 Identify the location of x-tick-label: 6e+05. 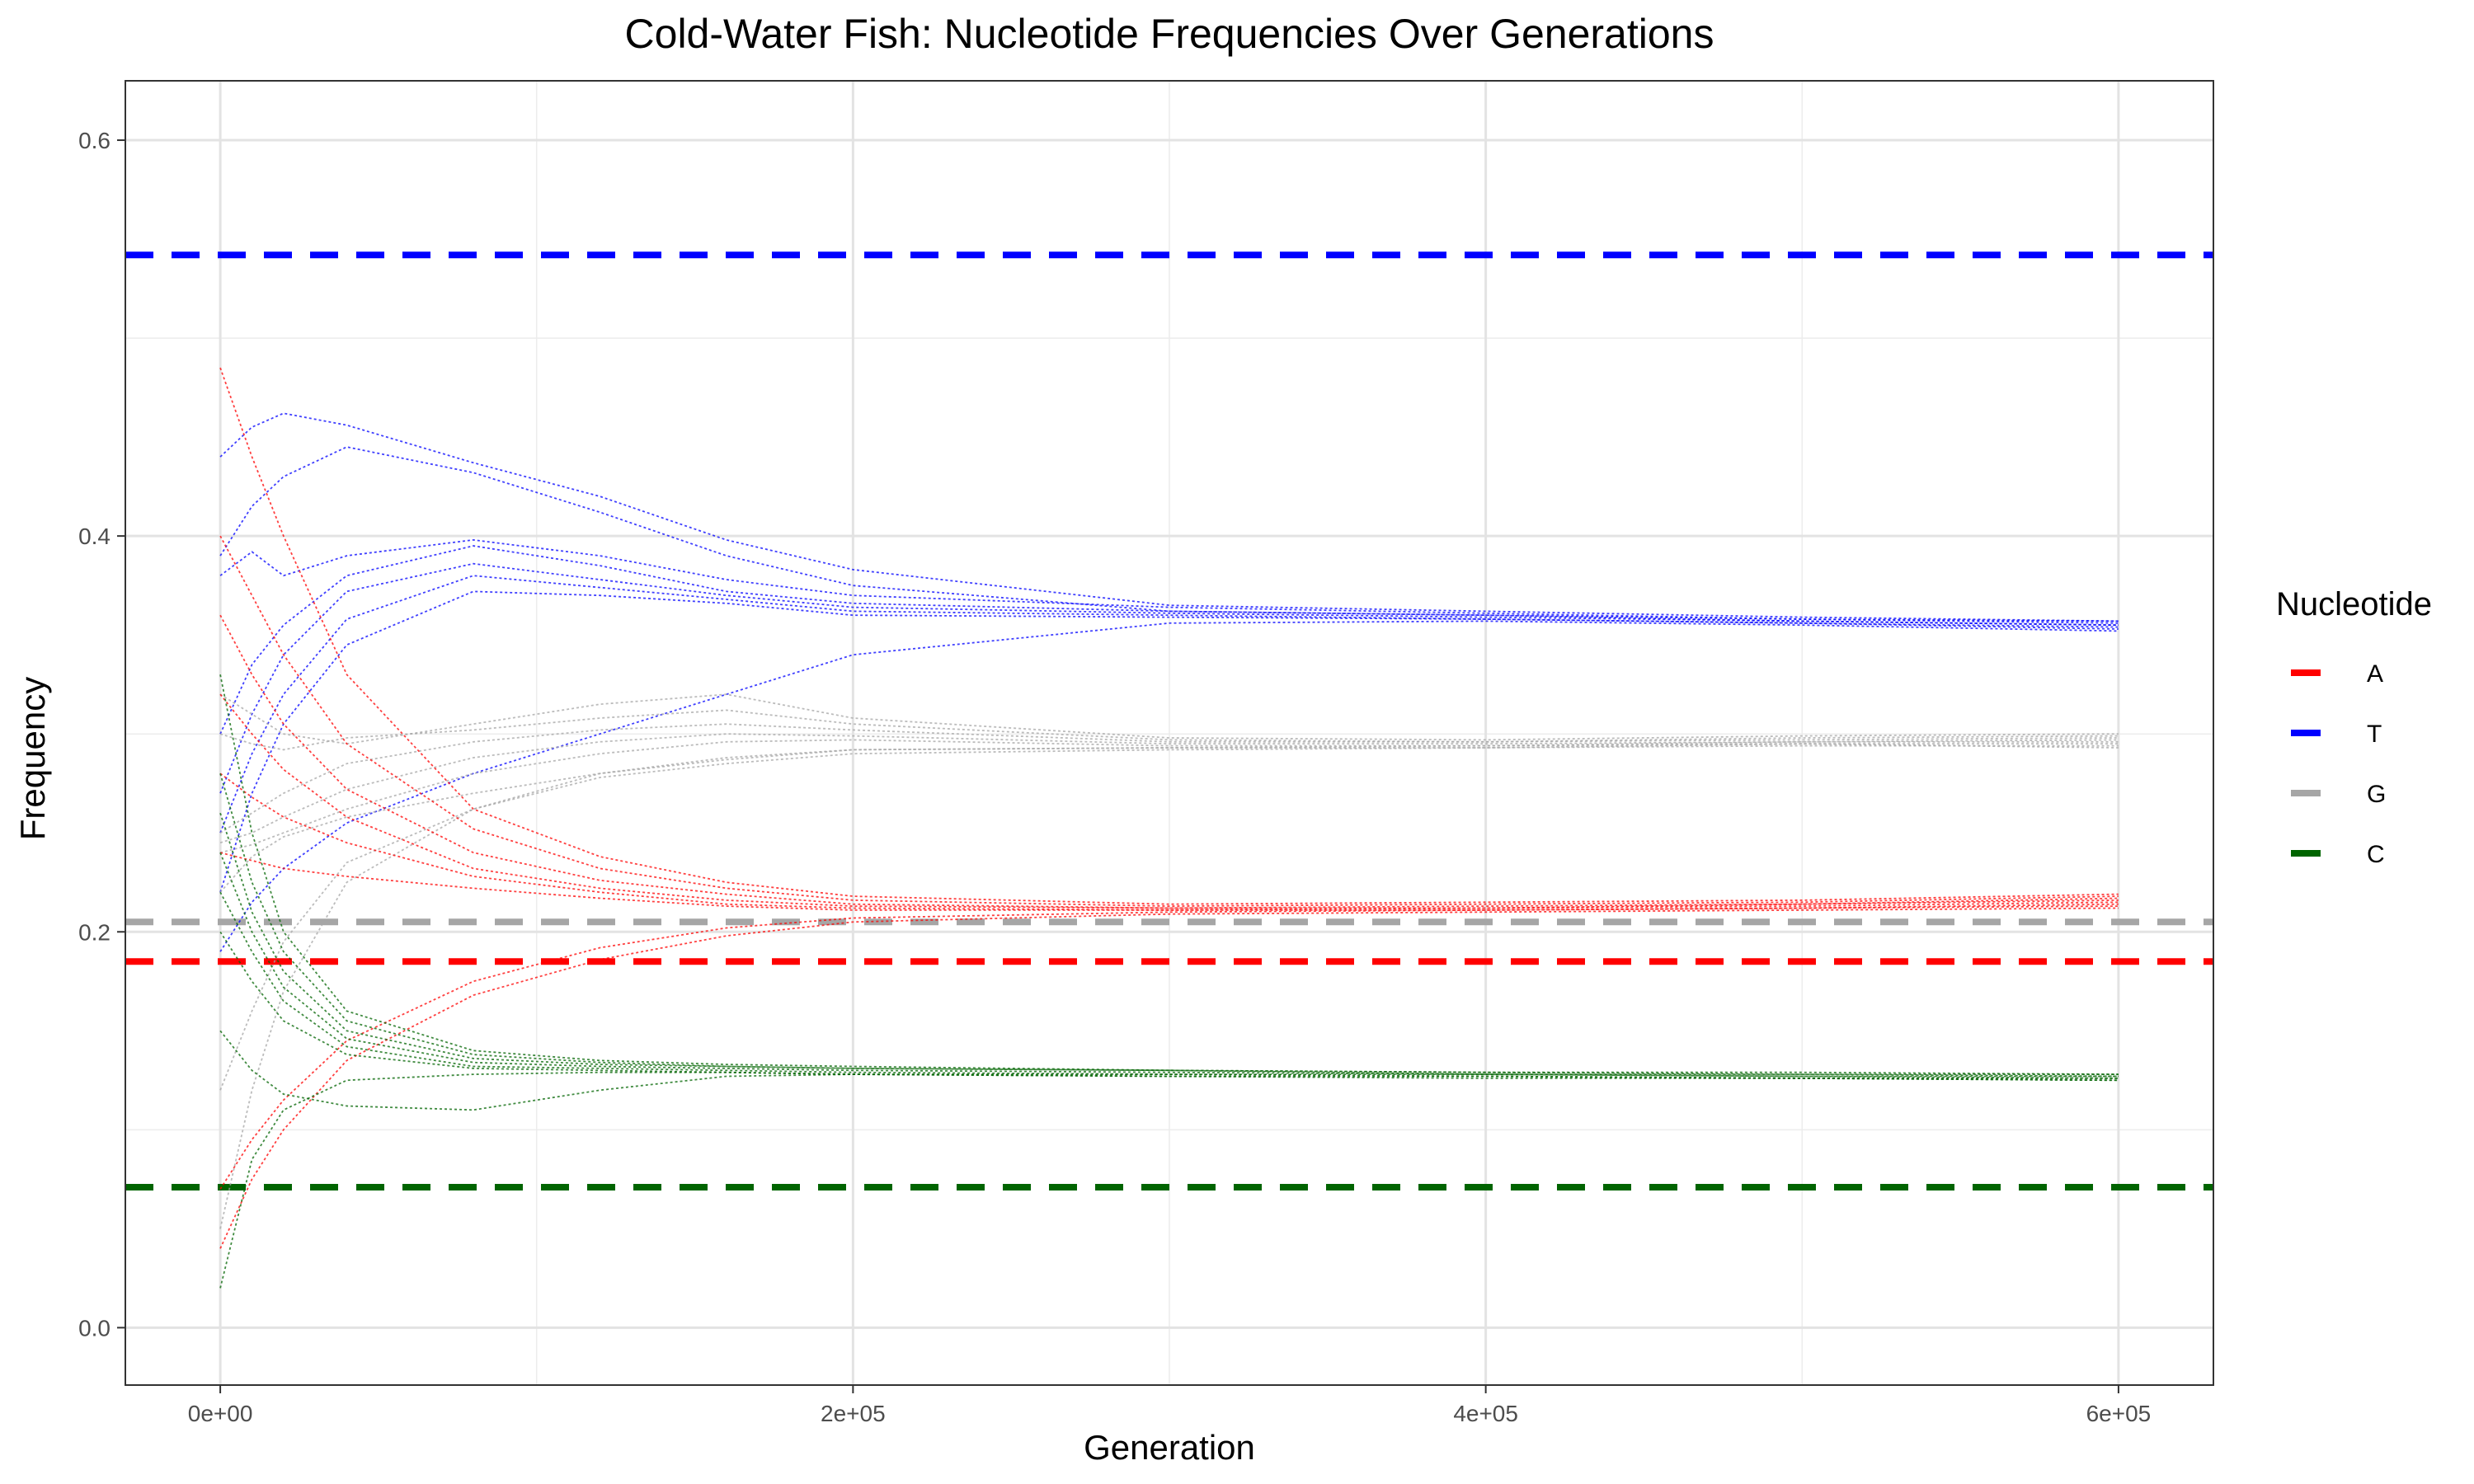
(2119, 1413).